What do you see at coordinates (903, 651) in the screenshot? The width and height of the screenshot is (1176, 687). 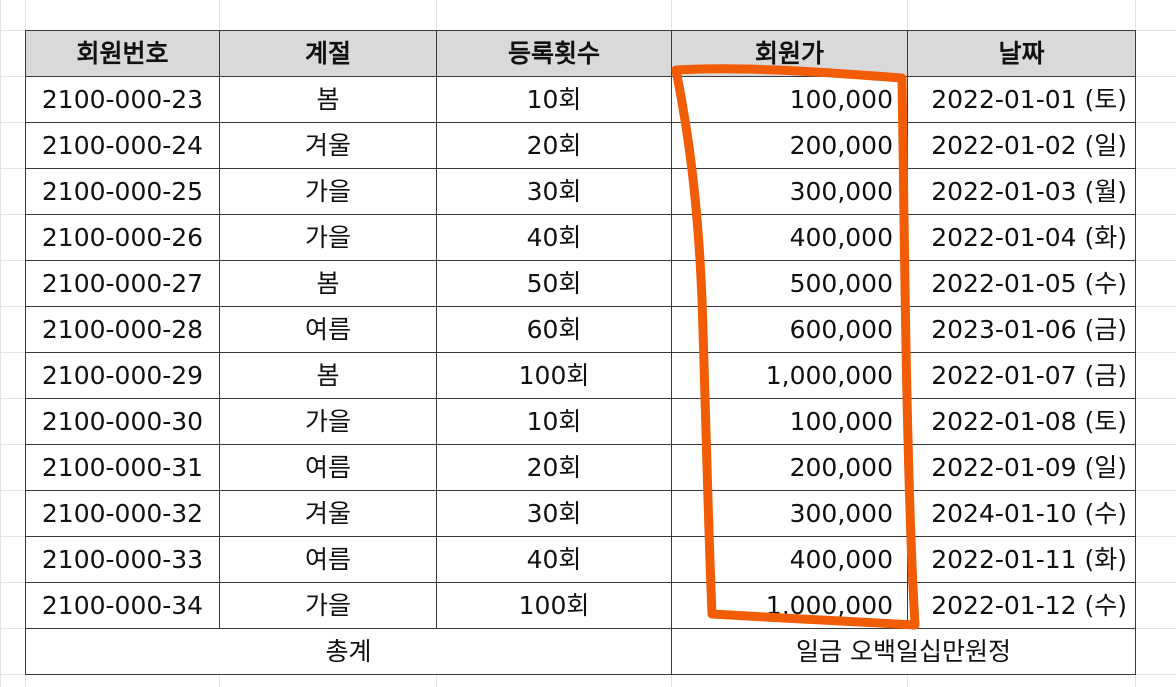 I see `total-value-cell: 일금 오백일십만원정` at bounding box center [903, 651].